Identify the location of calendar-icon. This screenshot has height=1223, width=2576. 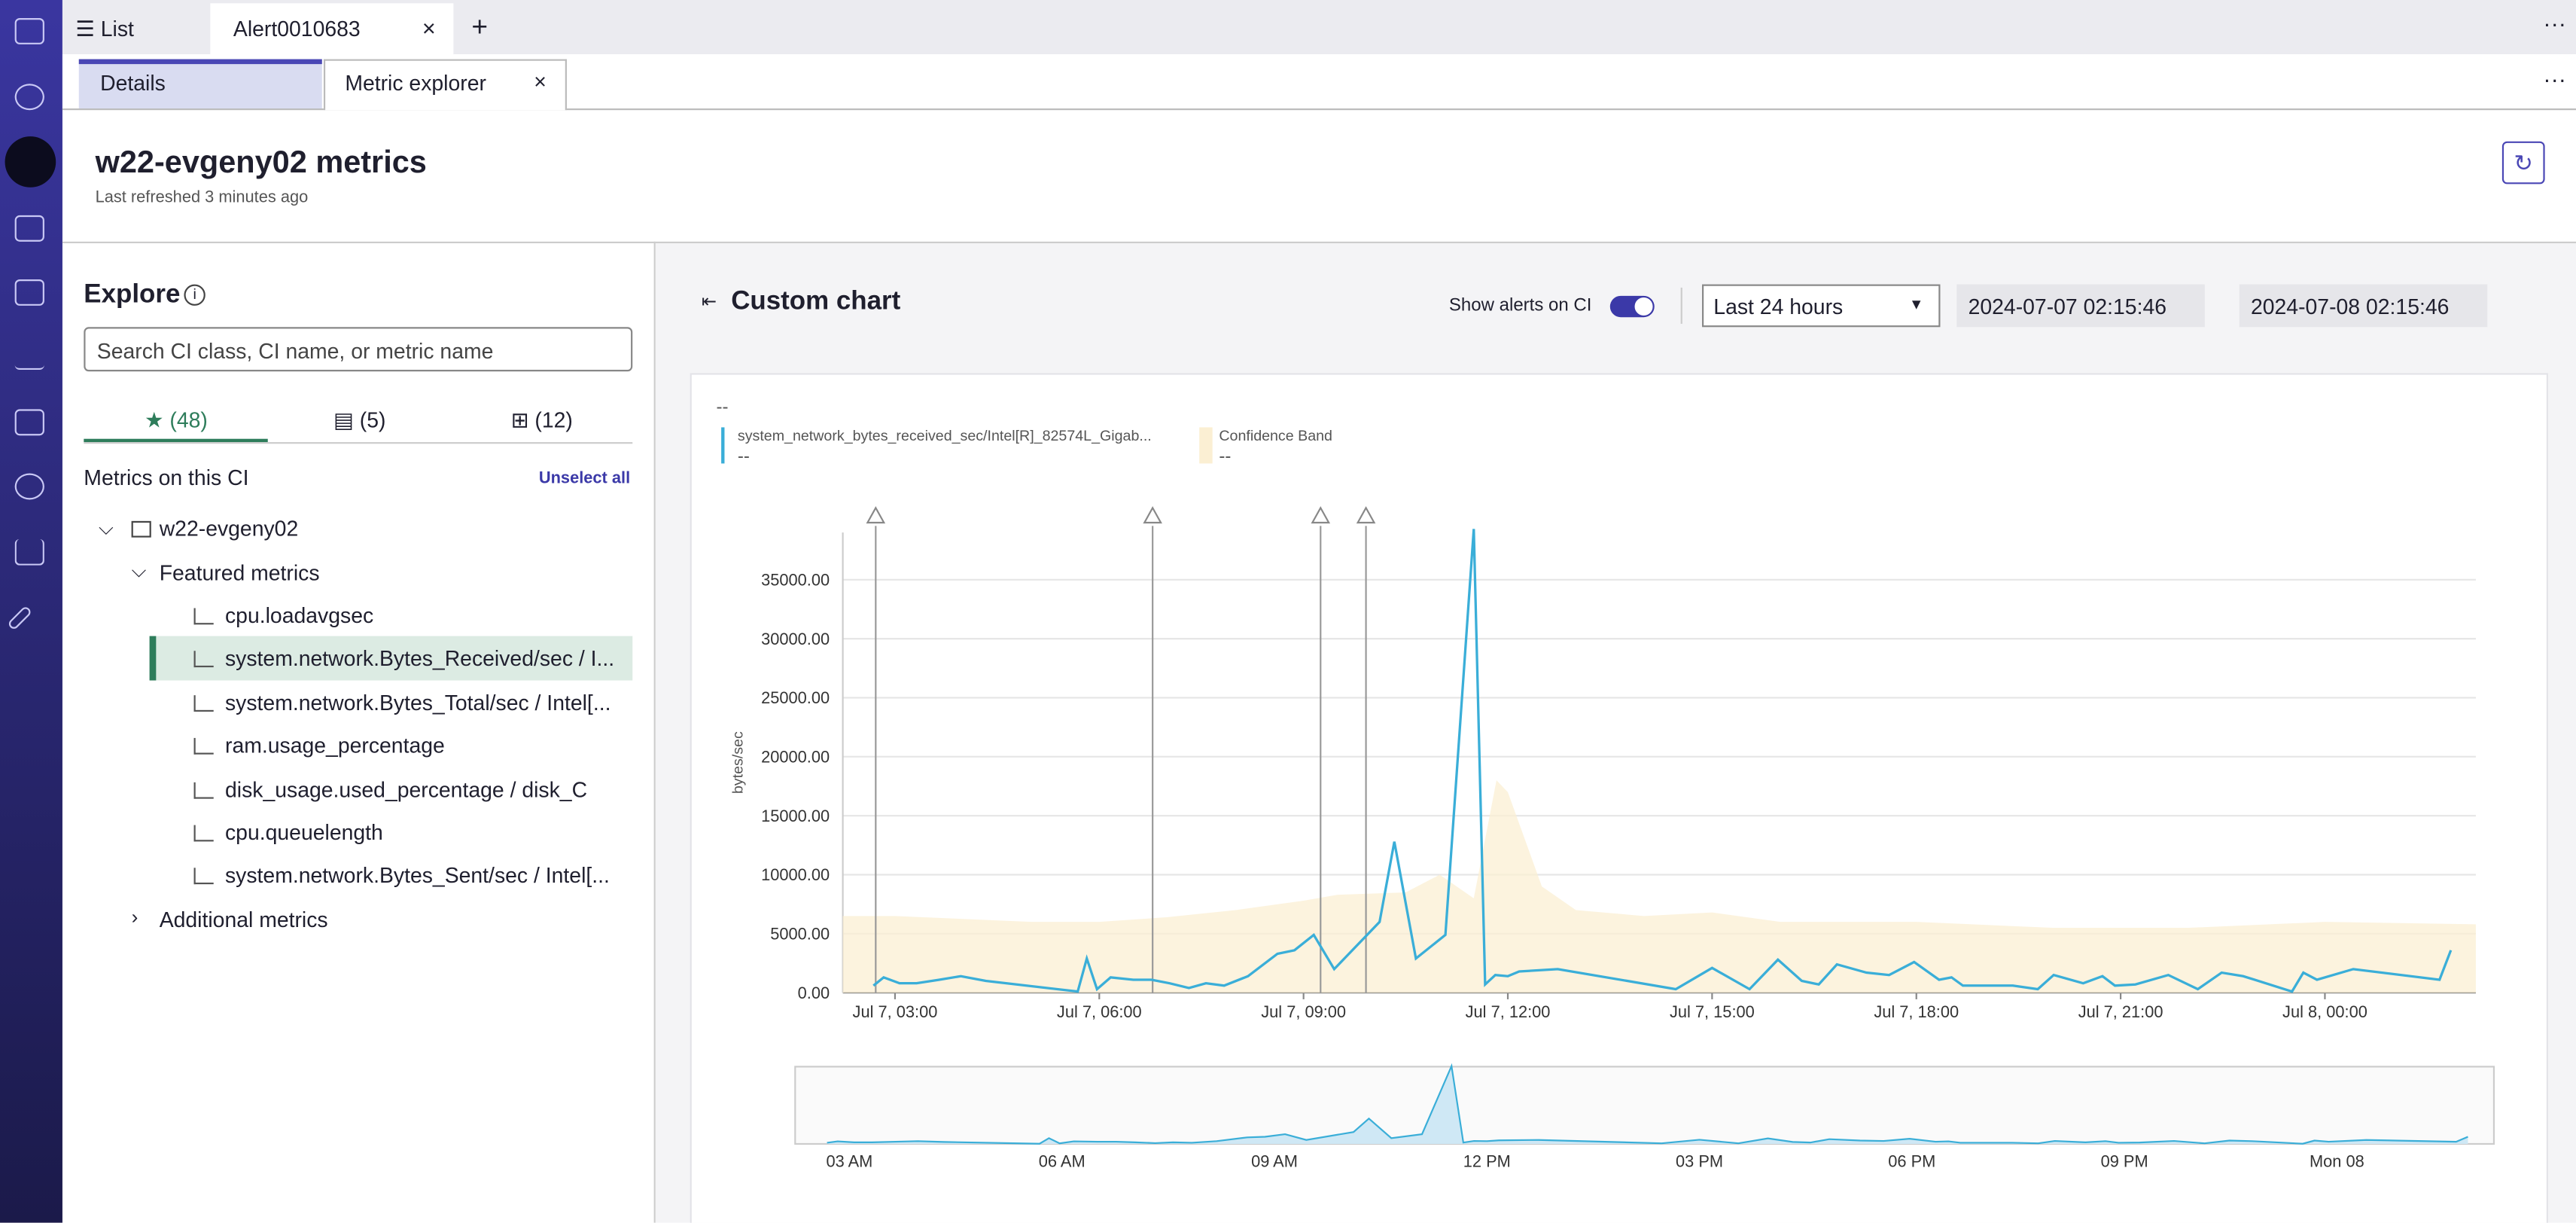
(29, 97).